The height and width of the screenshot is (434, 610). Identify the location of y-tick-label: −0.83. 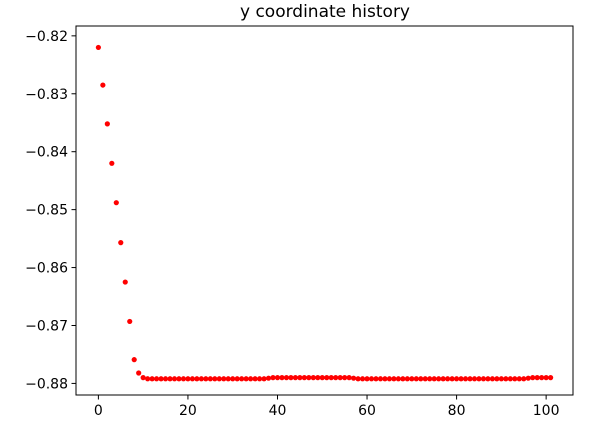
(46, 95).